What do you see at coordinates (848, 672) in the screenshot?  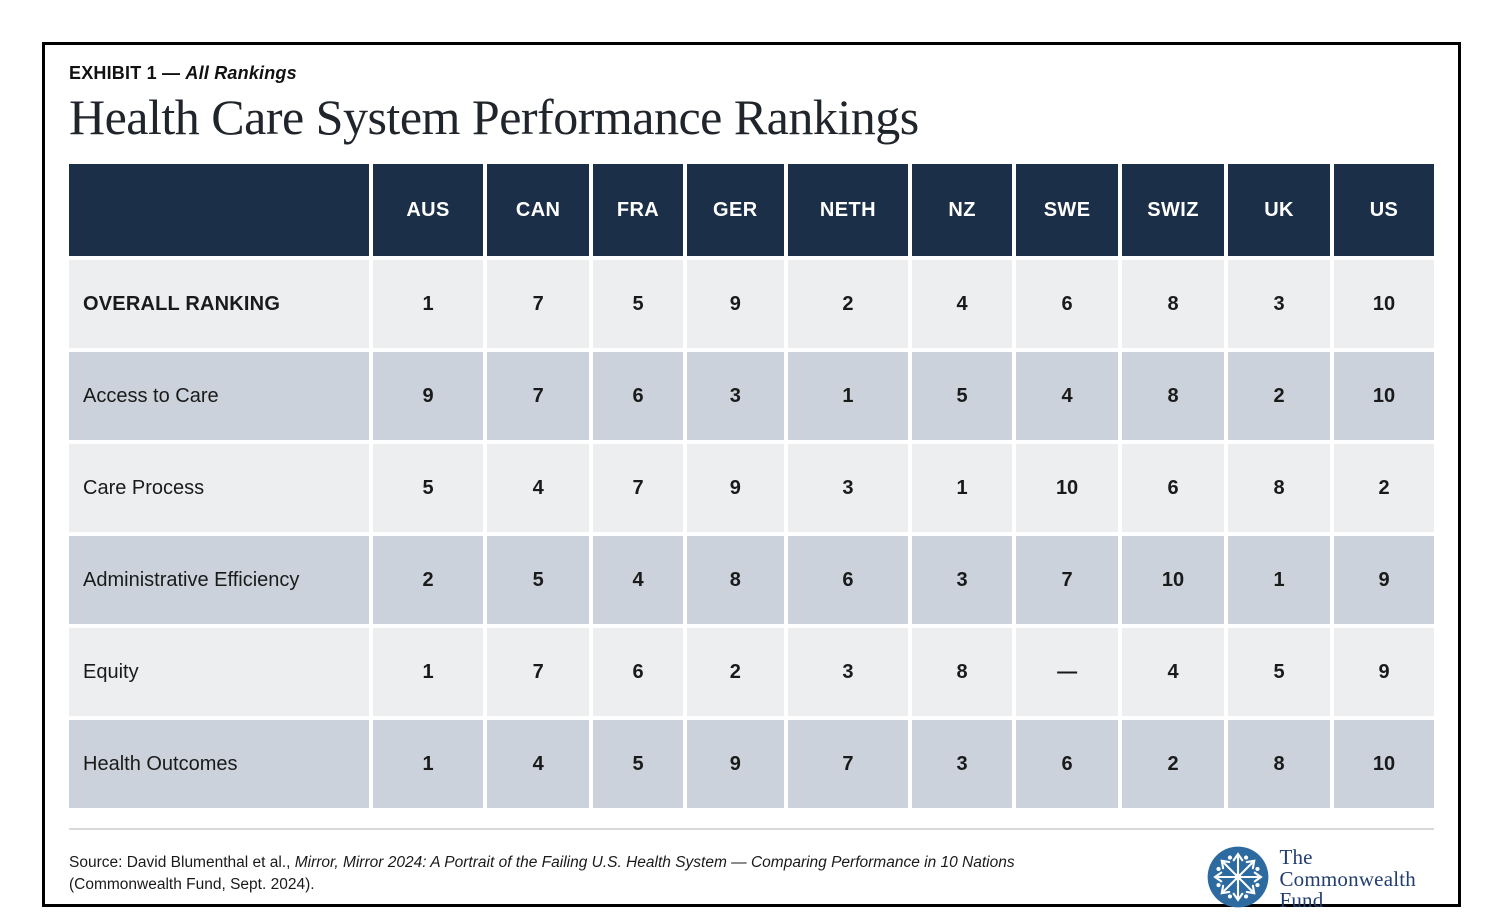 I see `cell-equity-neth: 3` at bounding box center [848, 672].